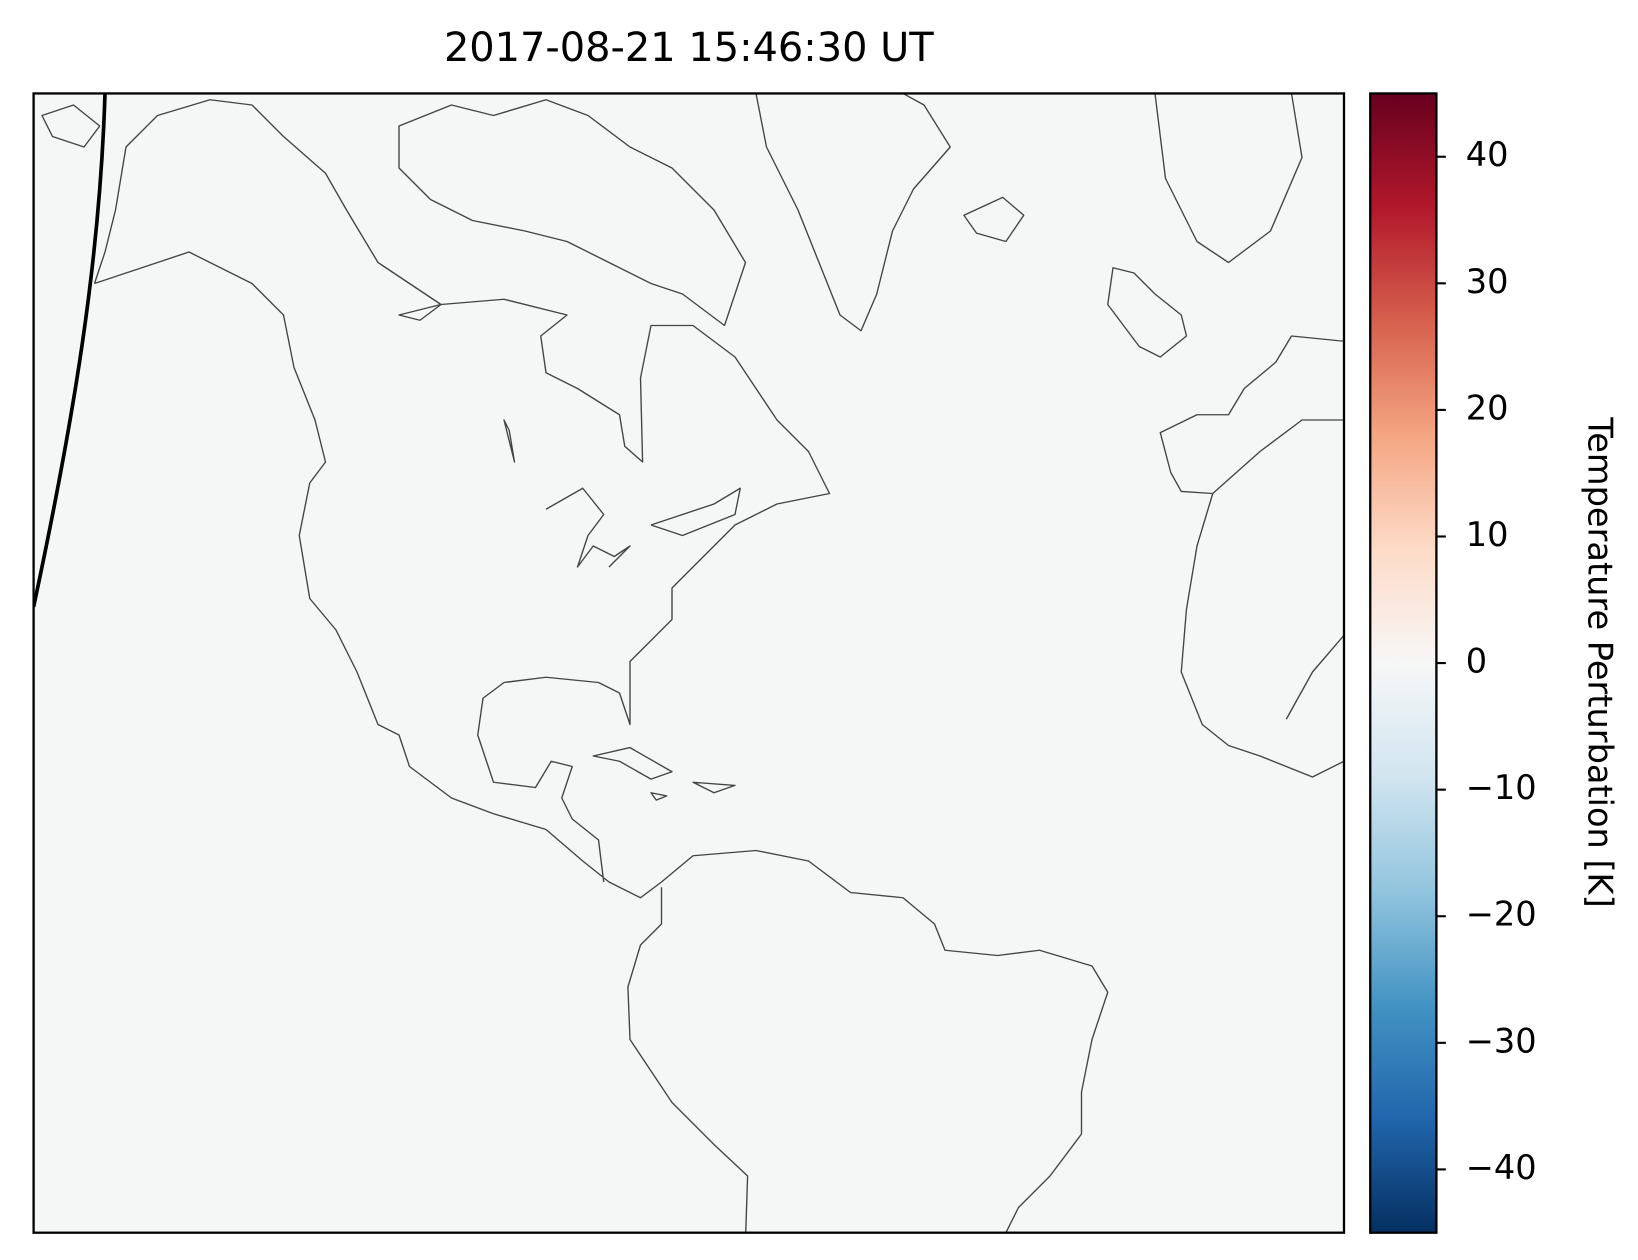  Describe the element at coordinates (853, 212) in the screenshot. I see `greenland` at that location.